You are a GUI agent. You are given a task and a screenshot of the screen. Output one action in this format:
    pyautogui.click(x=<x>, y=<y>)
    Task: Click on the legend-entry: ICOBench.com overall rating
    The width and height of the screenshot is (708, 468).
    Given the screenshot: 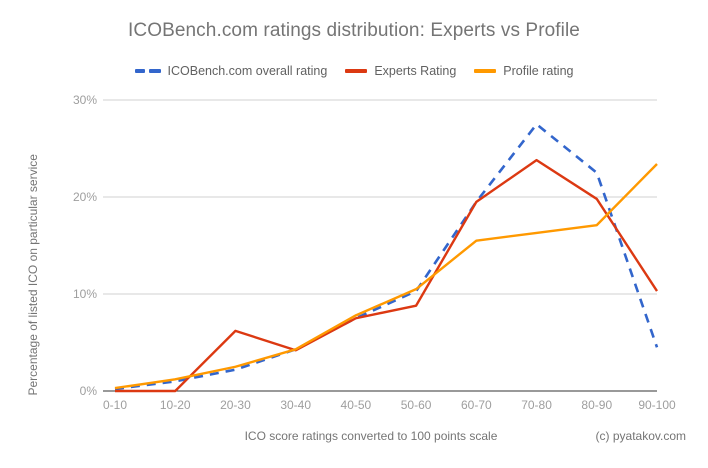 What is the action you would take?
    pyautogui.click(x=231, y=71)
    